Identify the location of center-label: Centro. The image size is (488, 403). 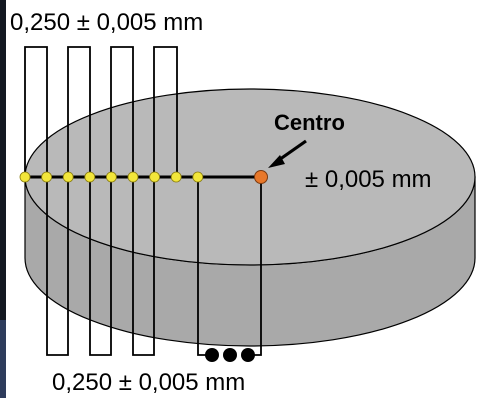
(309, 122).